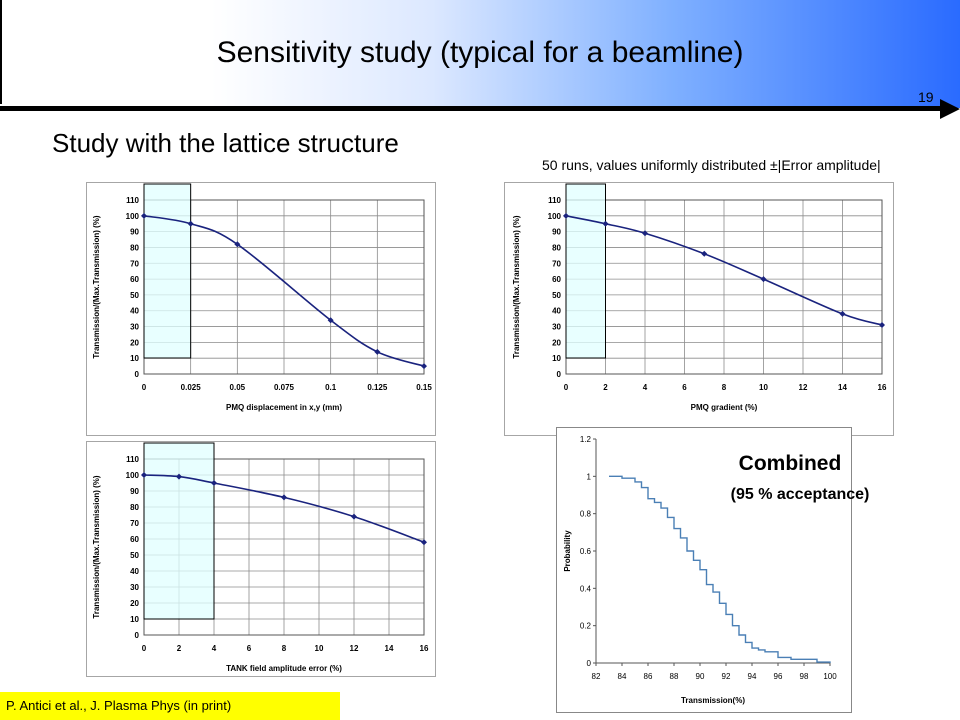  What do you see at coordinates (225, 143) in the screenshot?
I see `slide-subtitle: Study with the lattice structure` at bounding box center [225, 143].